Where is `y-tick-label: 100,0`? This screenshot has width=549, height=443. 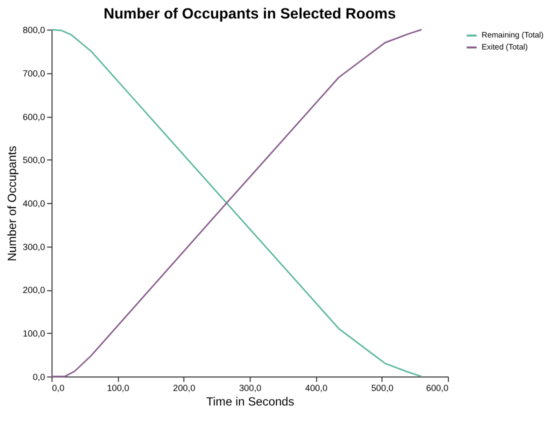
y-tick-label: 100,0 is located at coordinates (34, 333).